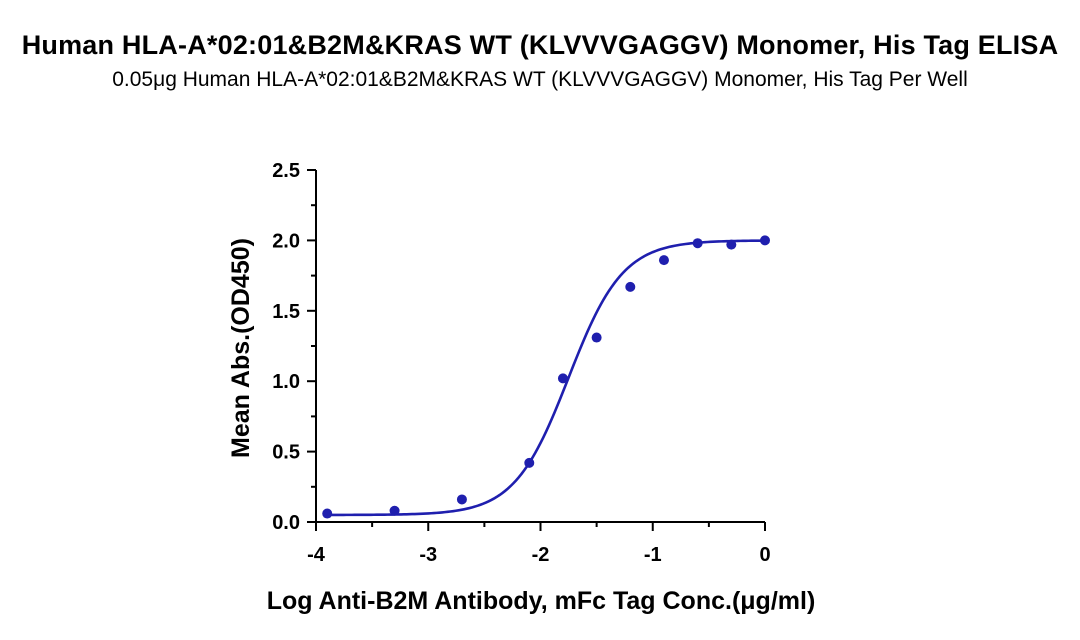 The height and width of the screenshot is (640, 1080). What do you see at coordinates (241, 348) in the screenshot?
I see `y-axis-title: Mean Abs.(OD450)` at bounding box center [241, 348].